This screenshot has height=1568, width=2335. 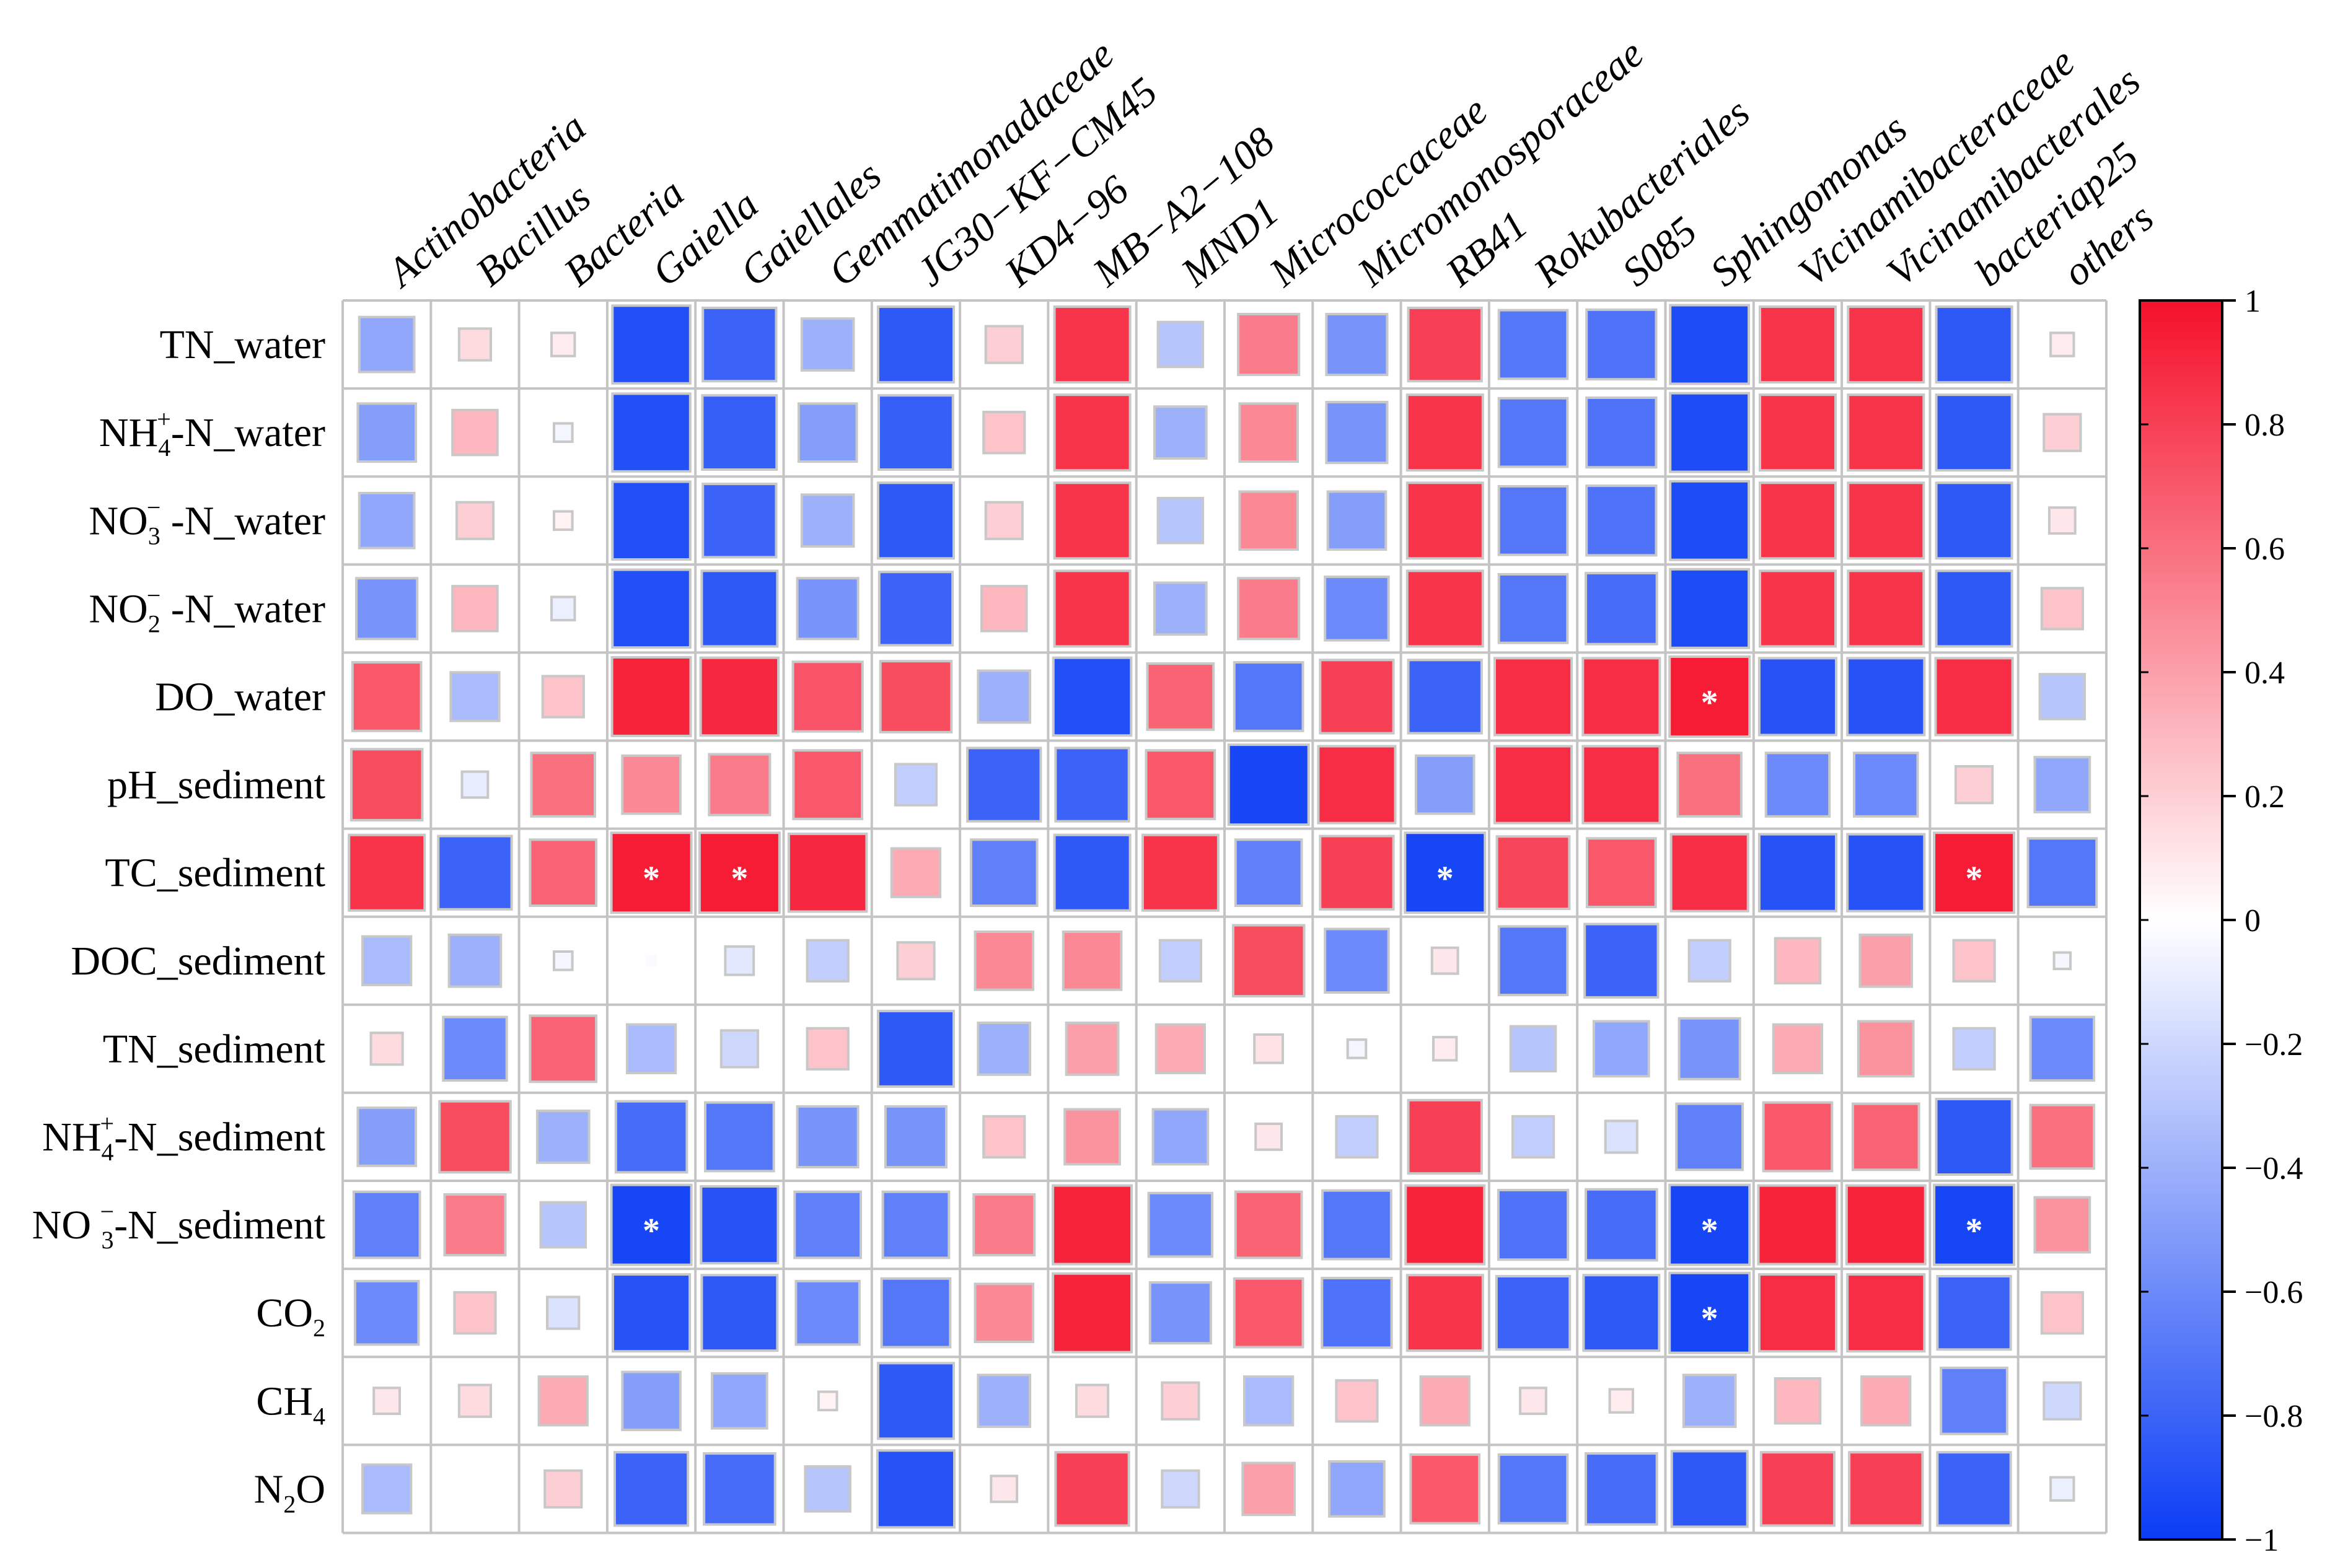 I want to click on row-label: pH_sediment, so click(x=216, y=786).